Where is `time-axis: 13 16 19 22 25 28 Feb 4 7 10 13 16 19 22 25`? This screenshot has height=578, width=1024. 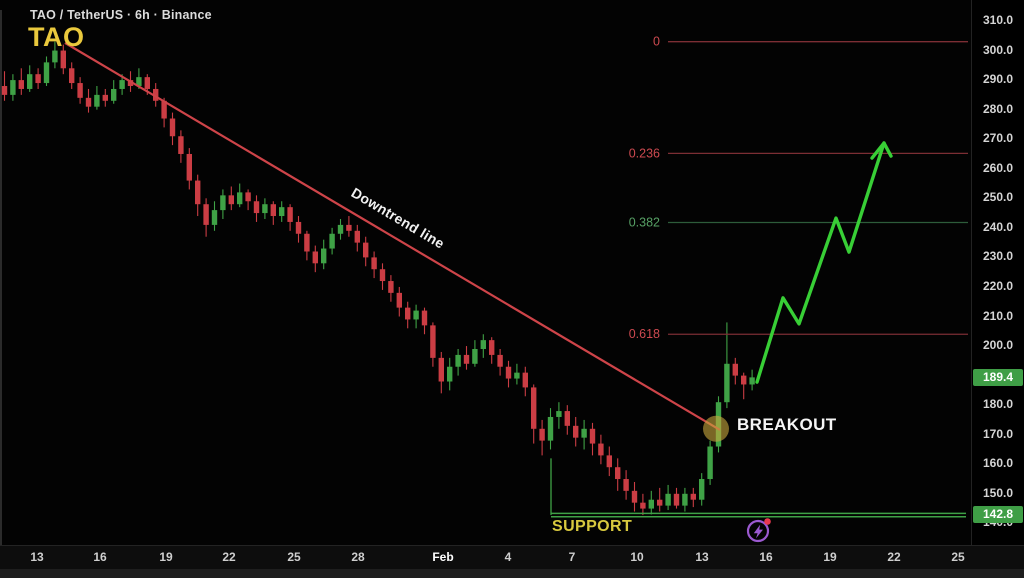
time-axis: 13 16 19 22 25 28 Feb 4 7 10 13 16 19 22 25 is located at coordinates (512, 557).